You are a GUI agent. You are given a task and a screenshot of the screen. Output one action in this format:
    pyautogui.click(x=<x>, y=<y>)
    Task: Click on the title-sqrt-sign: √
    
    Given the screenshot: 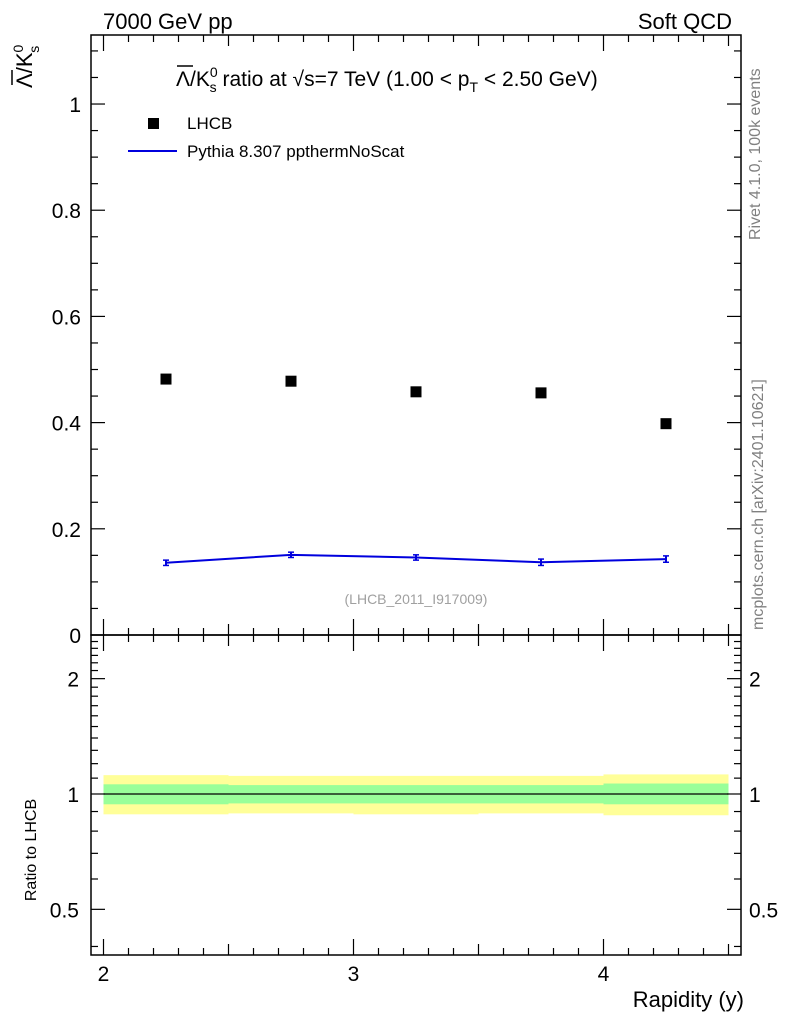 What is the action you would take?
    pyautogui.click(x=299, y=79)
    